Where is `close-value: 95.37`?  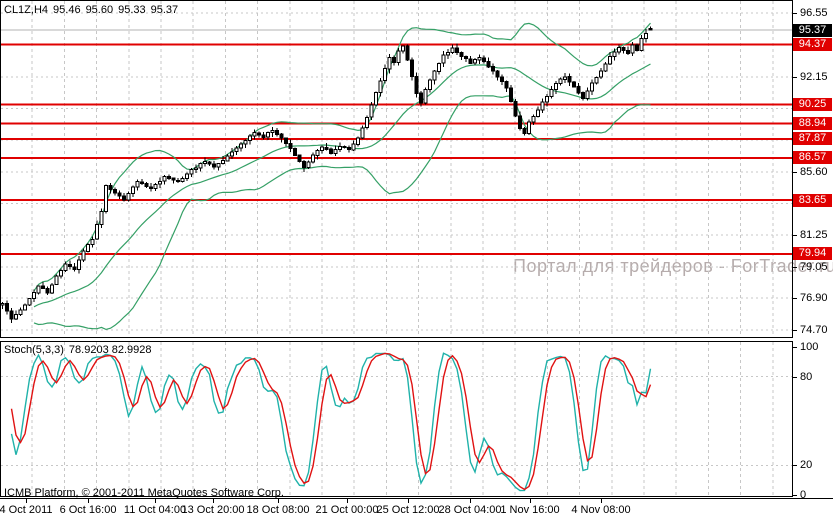 close-value: 95.37 is located at coordinates (164, 10).